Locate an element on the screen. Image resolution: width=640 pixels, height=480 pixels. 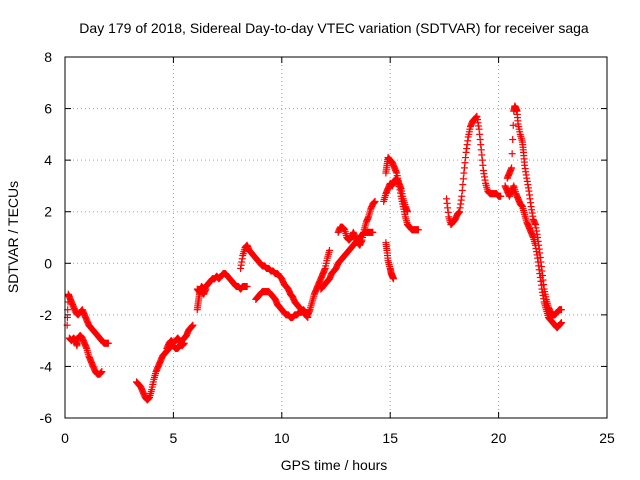
x-tick-label: 25 is located at coordinates (607, 438).